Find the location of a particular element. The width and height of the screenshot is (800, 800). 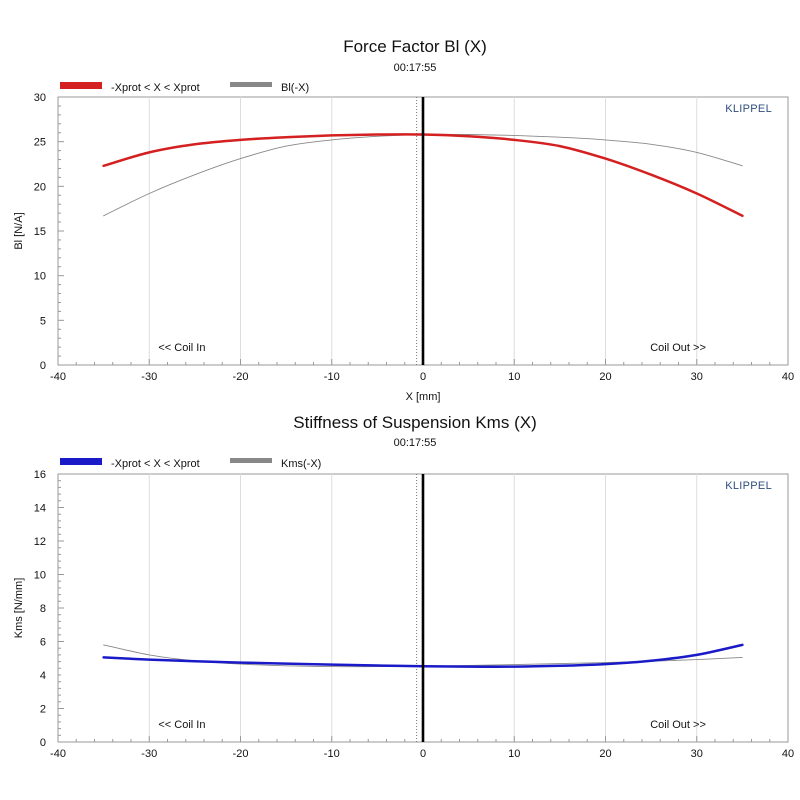

y-tick-label: 12 is located at coordinates (40, 542).